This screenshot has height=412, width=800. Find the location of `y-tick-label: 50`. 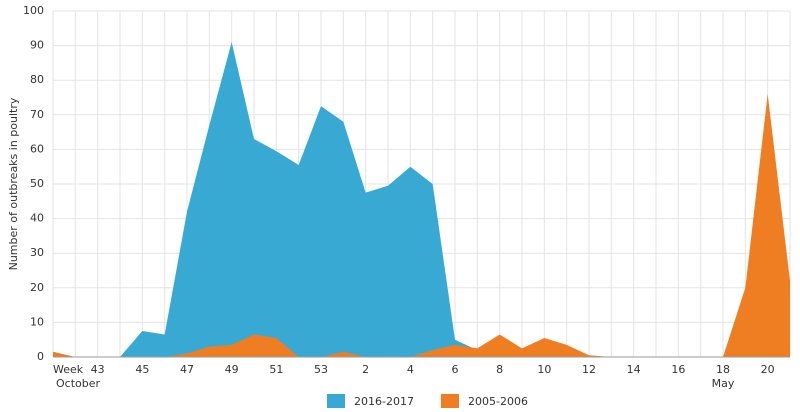

y-tick-label: 50 is located at coordinates (37, 183).